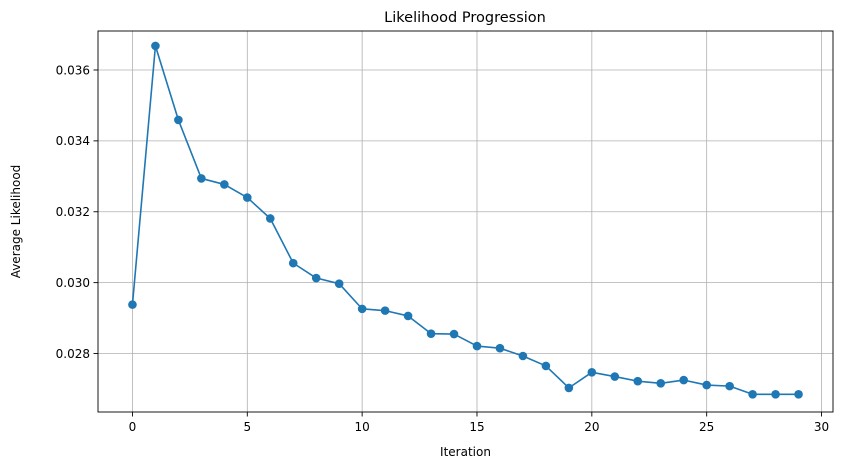 The height and width of the screenshot is (468, 864). I want to click on x-axis-ticks: 0 5 10 15 20 25 30, so click(479, 423).